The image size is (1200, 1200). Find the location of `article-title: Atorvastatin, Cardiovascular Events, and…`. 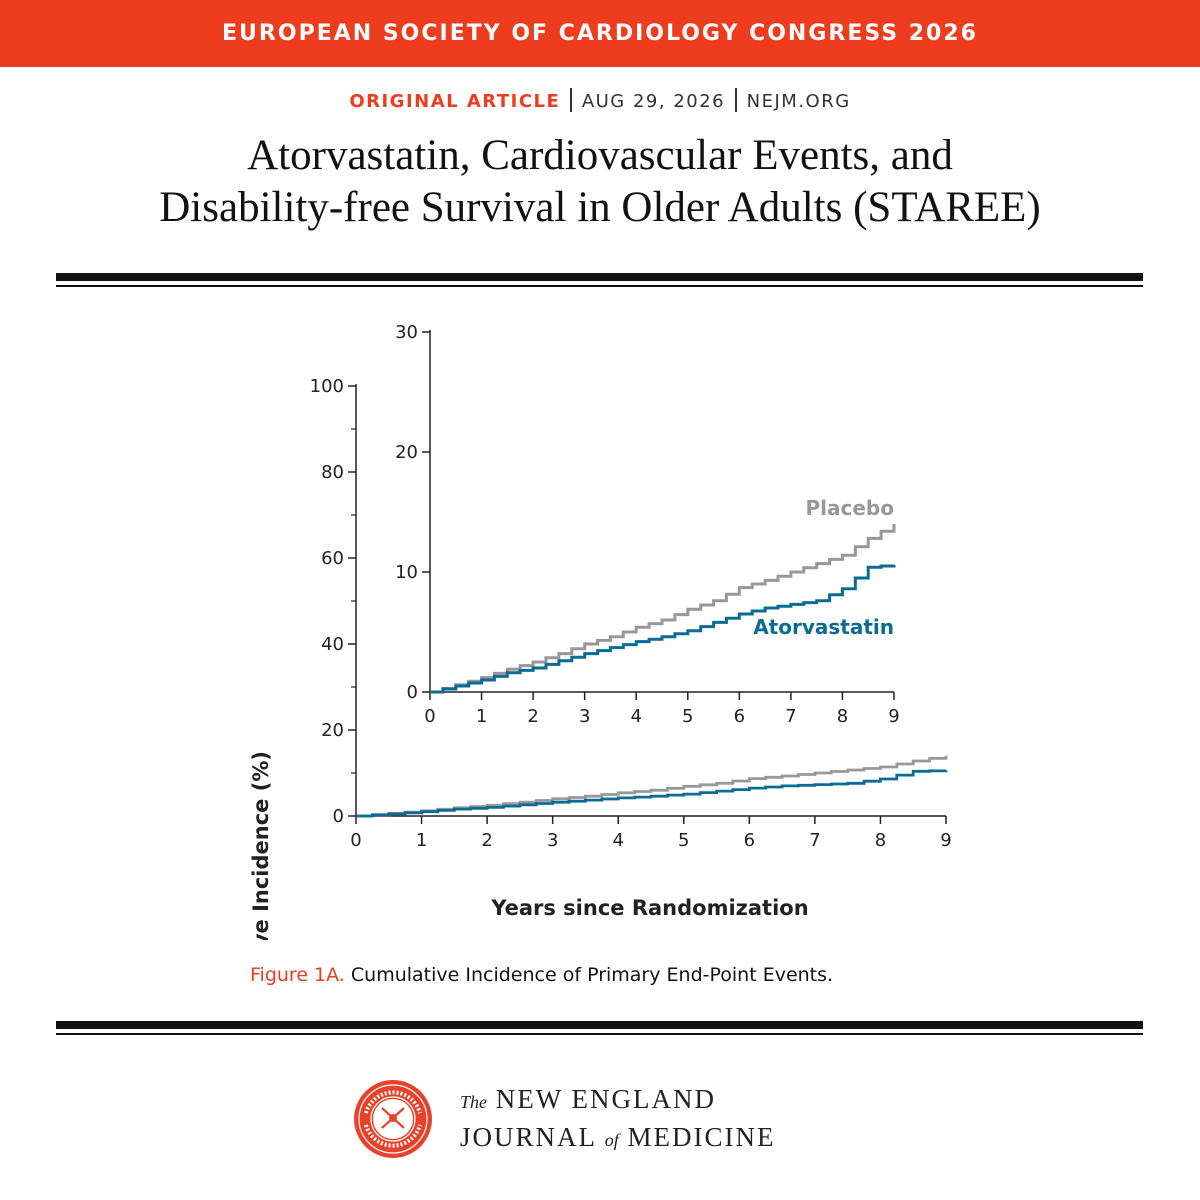

article-title: Atorvastatin, Cardiovascular Events, and… is located at coordinates (600, 182).